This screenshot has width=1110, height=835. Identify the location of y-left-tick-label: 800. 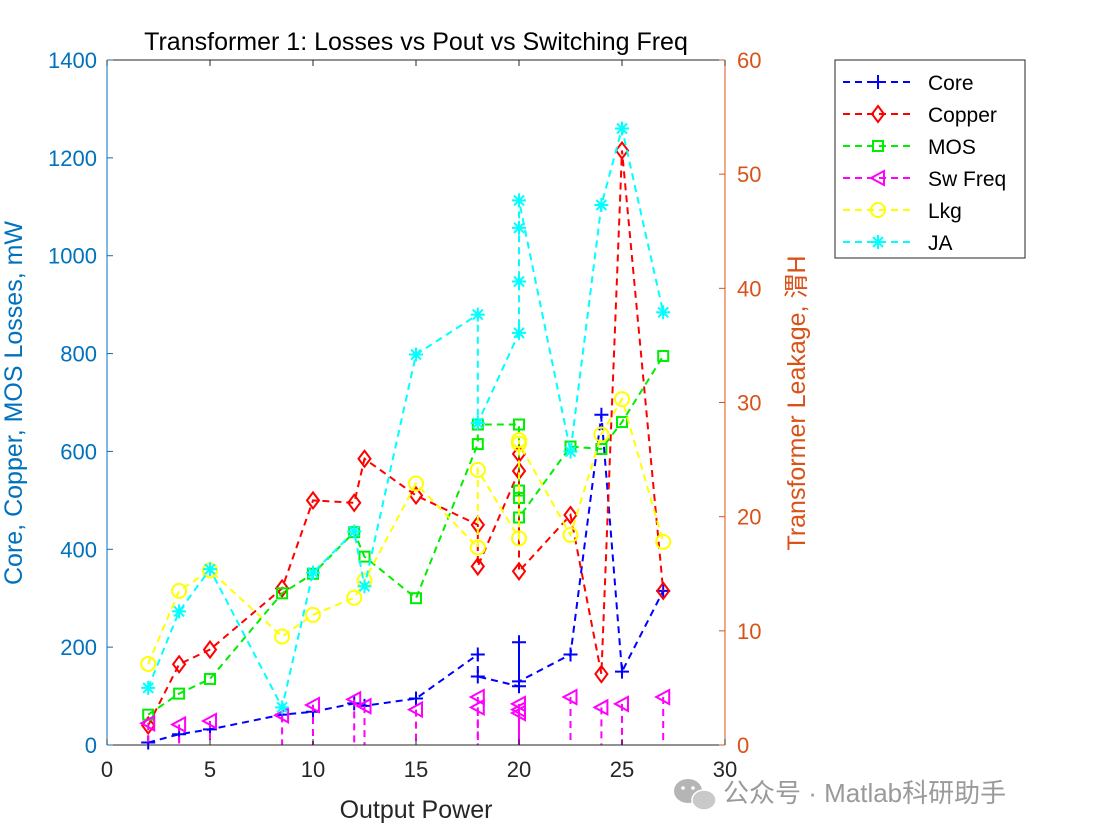
(78, 354).